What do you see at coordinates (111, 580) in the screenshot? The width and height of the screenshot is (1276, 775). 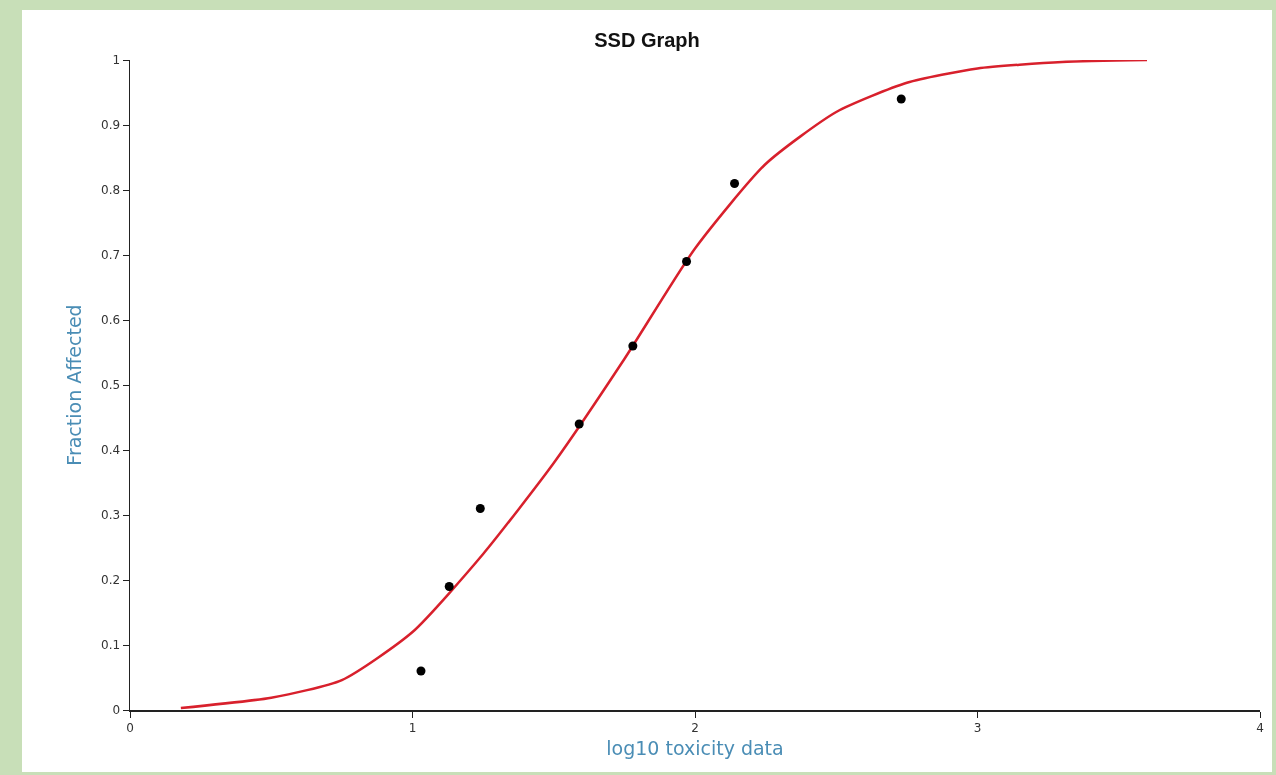 I see `y-tick-label: 0.2` at bounding box center [111, 580].